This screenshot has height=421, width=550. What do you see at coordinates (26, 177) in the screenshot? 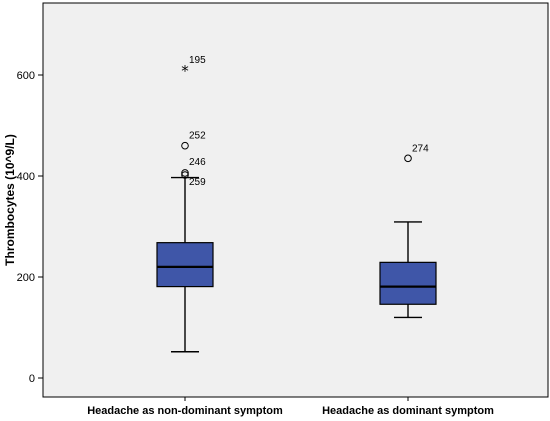
I see `y-tick-label: 400` at bounding box center [26, 177].